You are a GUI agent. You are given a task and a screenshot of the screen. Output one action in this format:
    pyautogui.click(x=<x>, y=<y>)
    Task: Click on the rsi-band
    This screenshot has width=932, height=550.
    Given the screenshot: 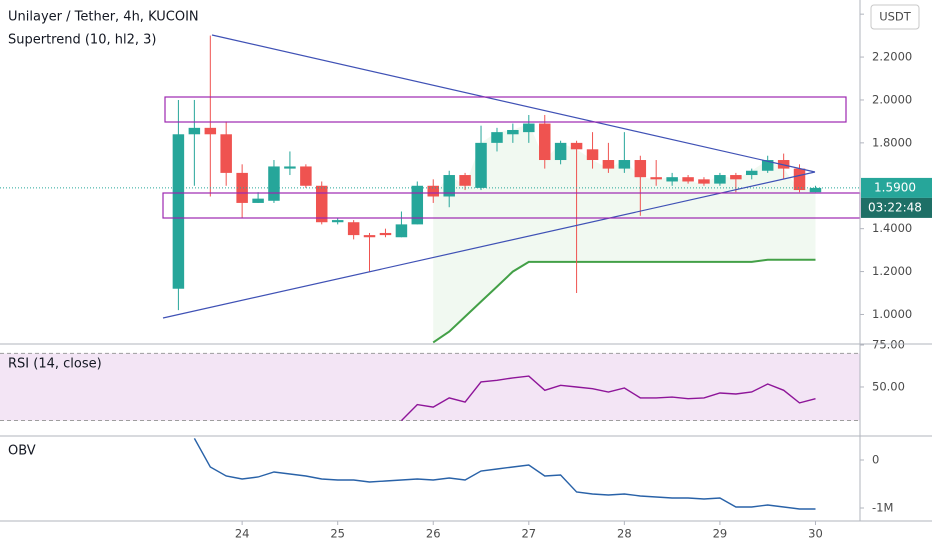 What is the action you would take?
    pyautogui.click(x=430, y=387)
    